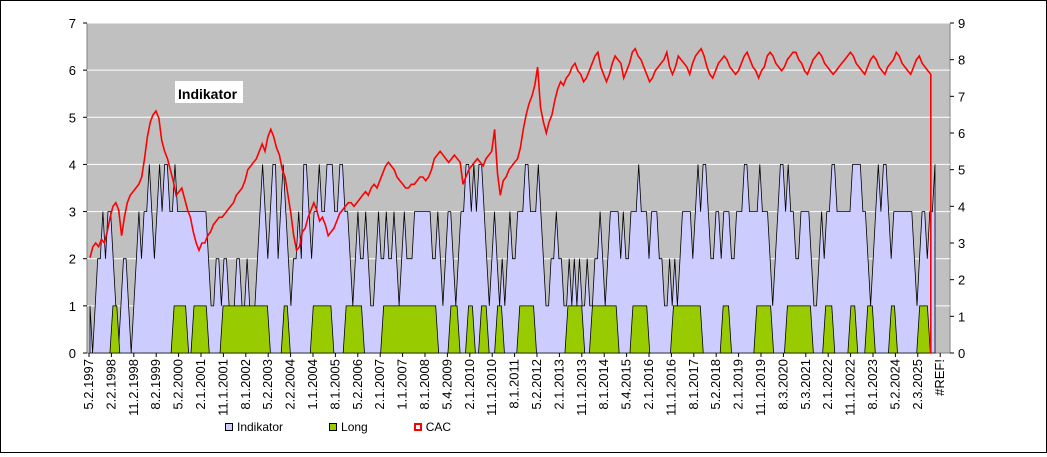  What do you see at coordinates (961, 60) in the screenshot?
I see `right-tick-label: 8` at bounding box center [961, 60].